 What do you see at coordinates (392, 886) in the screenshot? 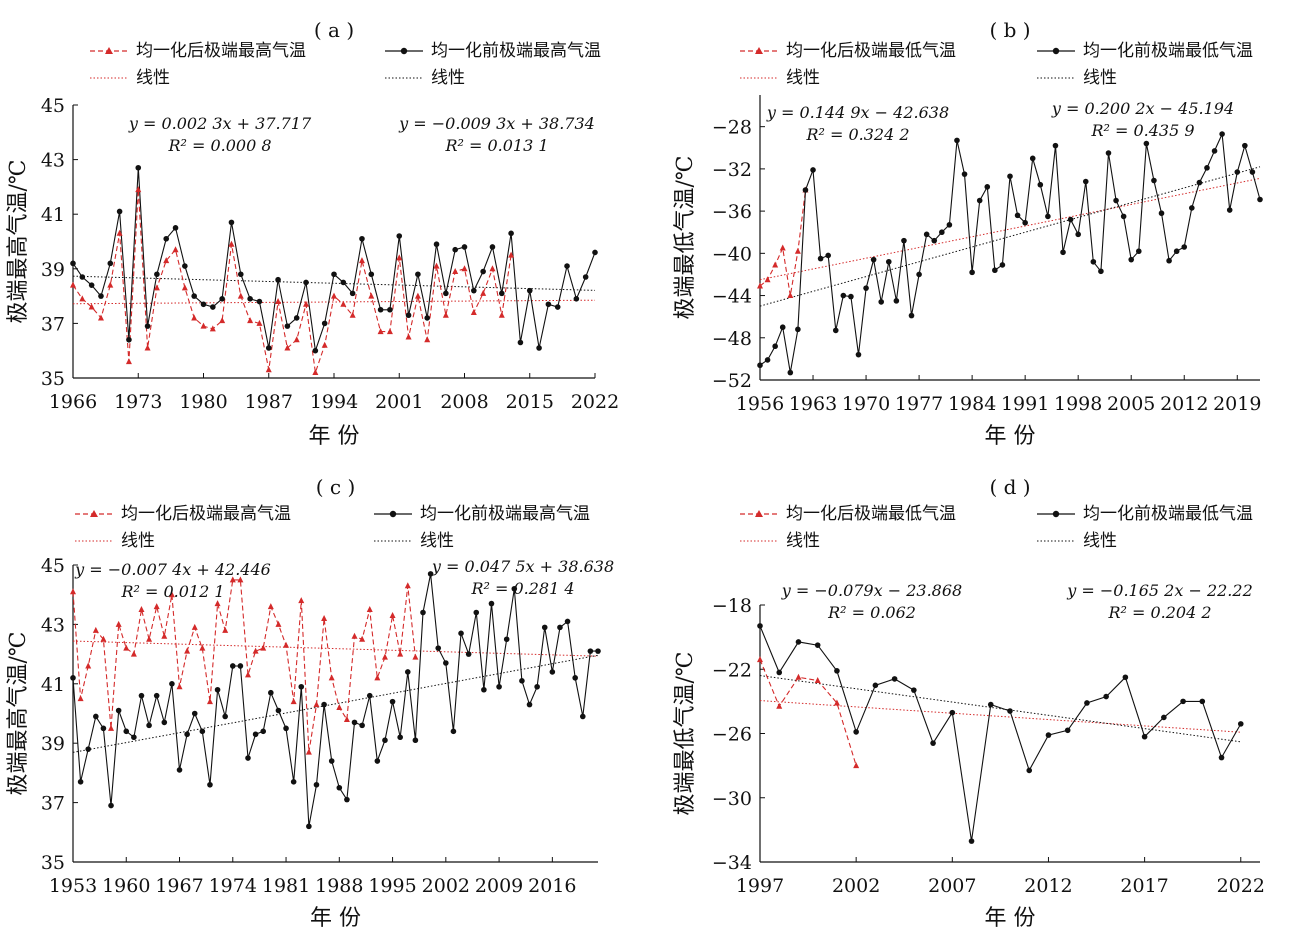
I see `x-tick-label: 1995` at bounding box center [392, 886].